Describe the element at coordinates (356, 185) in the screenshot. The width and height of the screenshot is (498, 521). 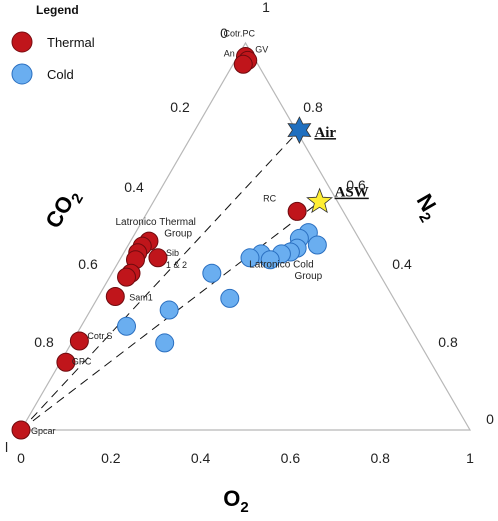
I see `right-tick-label: 0.6` at that location.